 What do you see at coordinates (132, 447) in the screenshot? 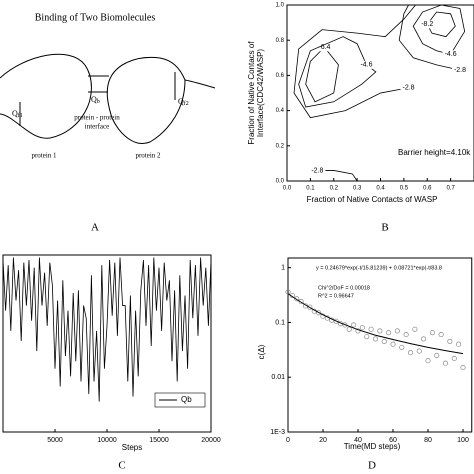
I see `x-axis-label: Steps` at bounding box center [132, 447].